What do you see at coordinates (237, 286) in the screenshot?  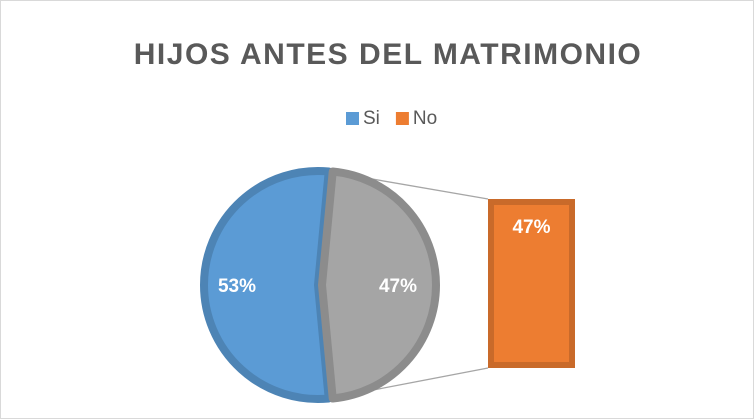 I see `data-label: 53%` at bounding box center [237, 286].